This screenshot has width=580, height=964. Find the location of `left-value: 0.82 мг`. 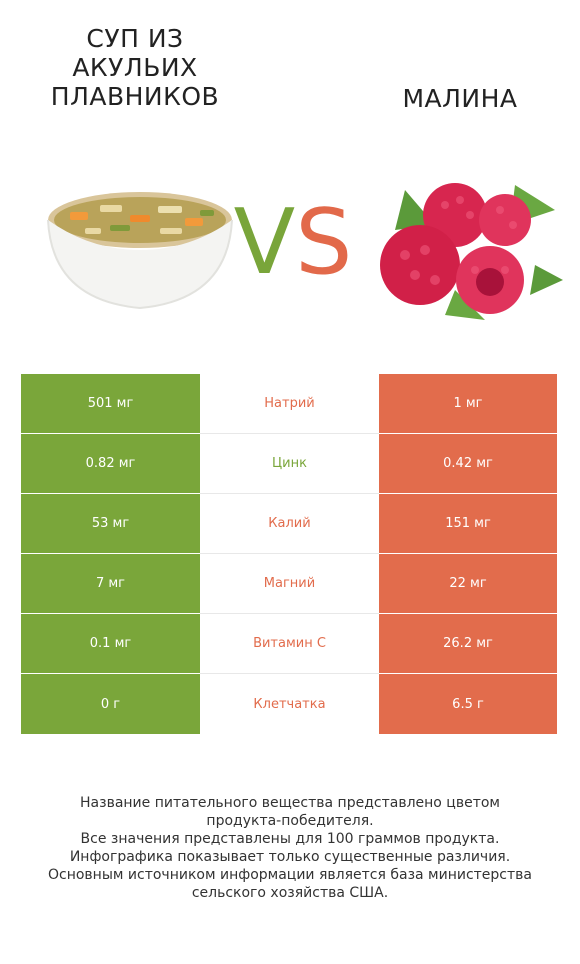

left-value: 0.82 мг is located at coordinates (110, 464).